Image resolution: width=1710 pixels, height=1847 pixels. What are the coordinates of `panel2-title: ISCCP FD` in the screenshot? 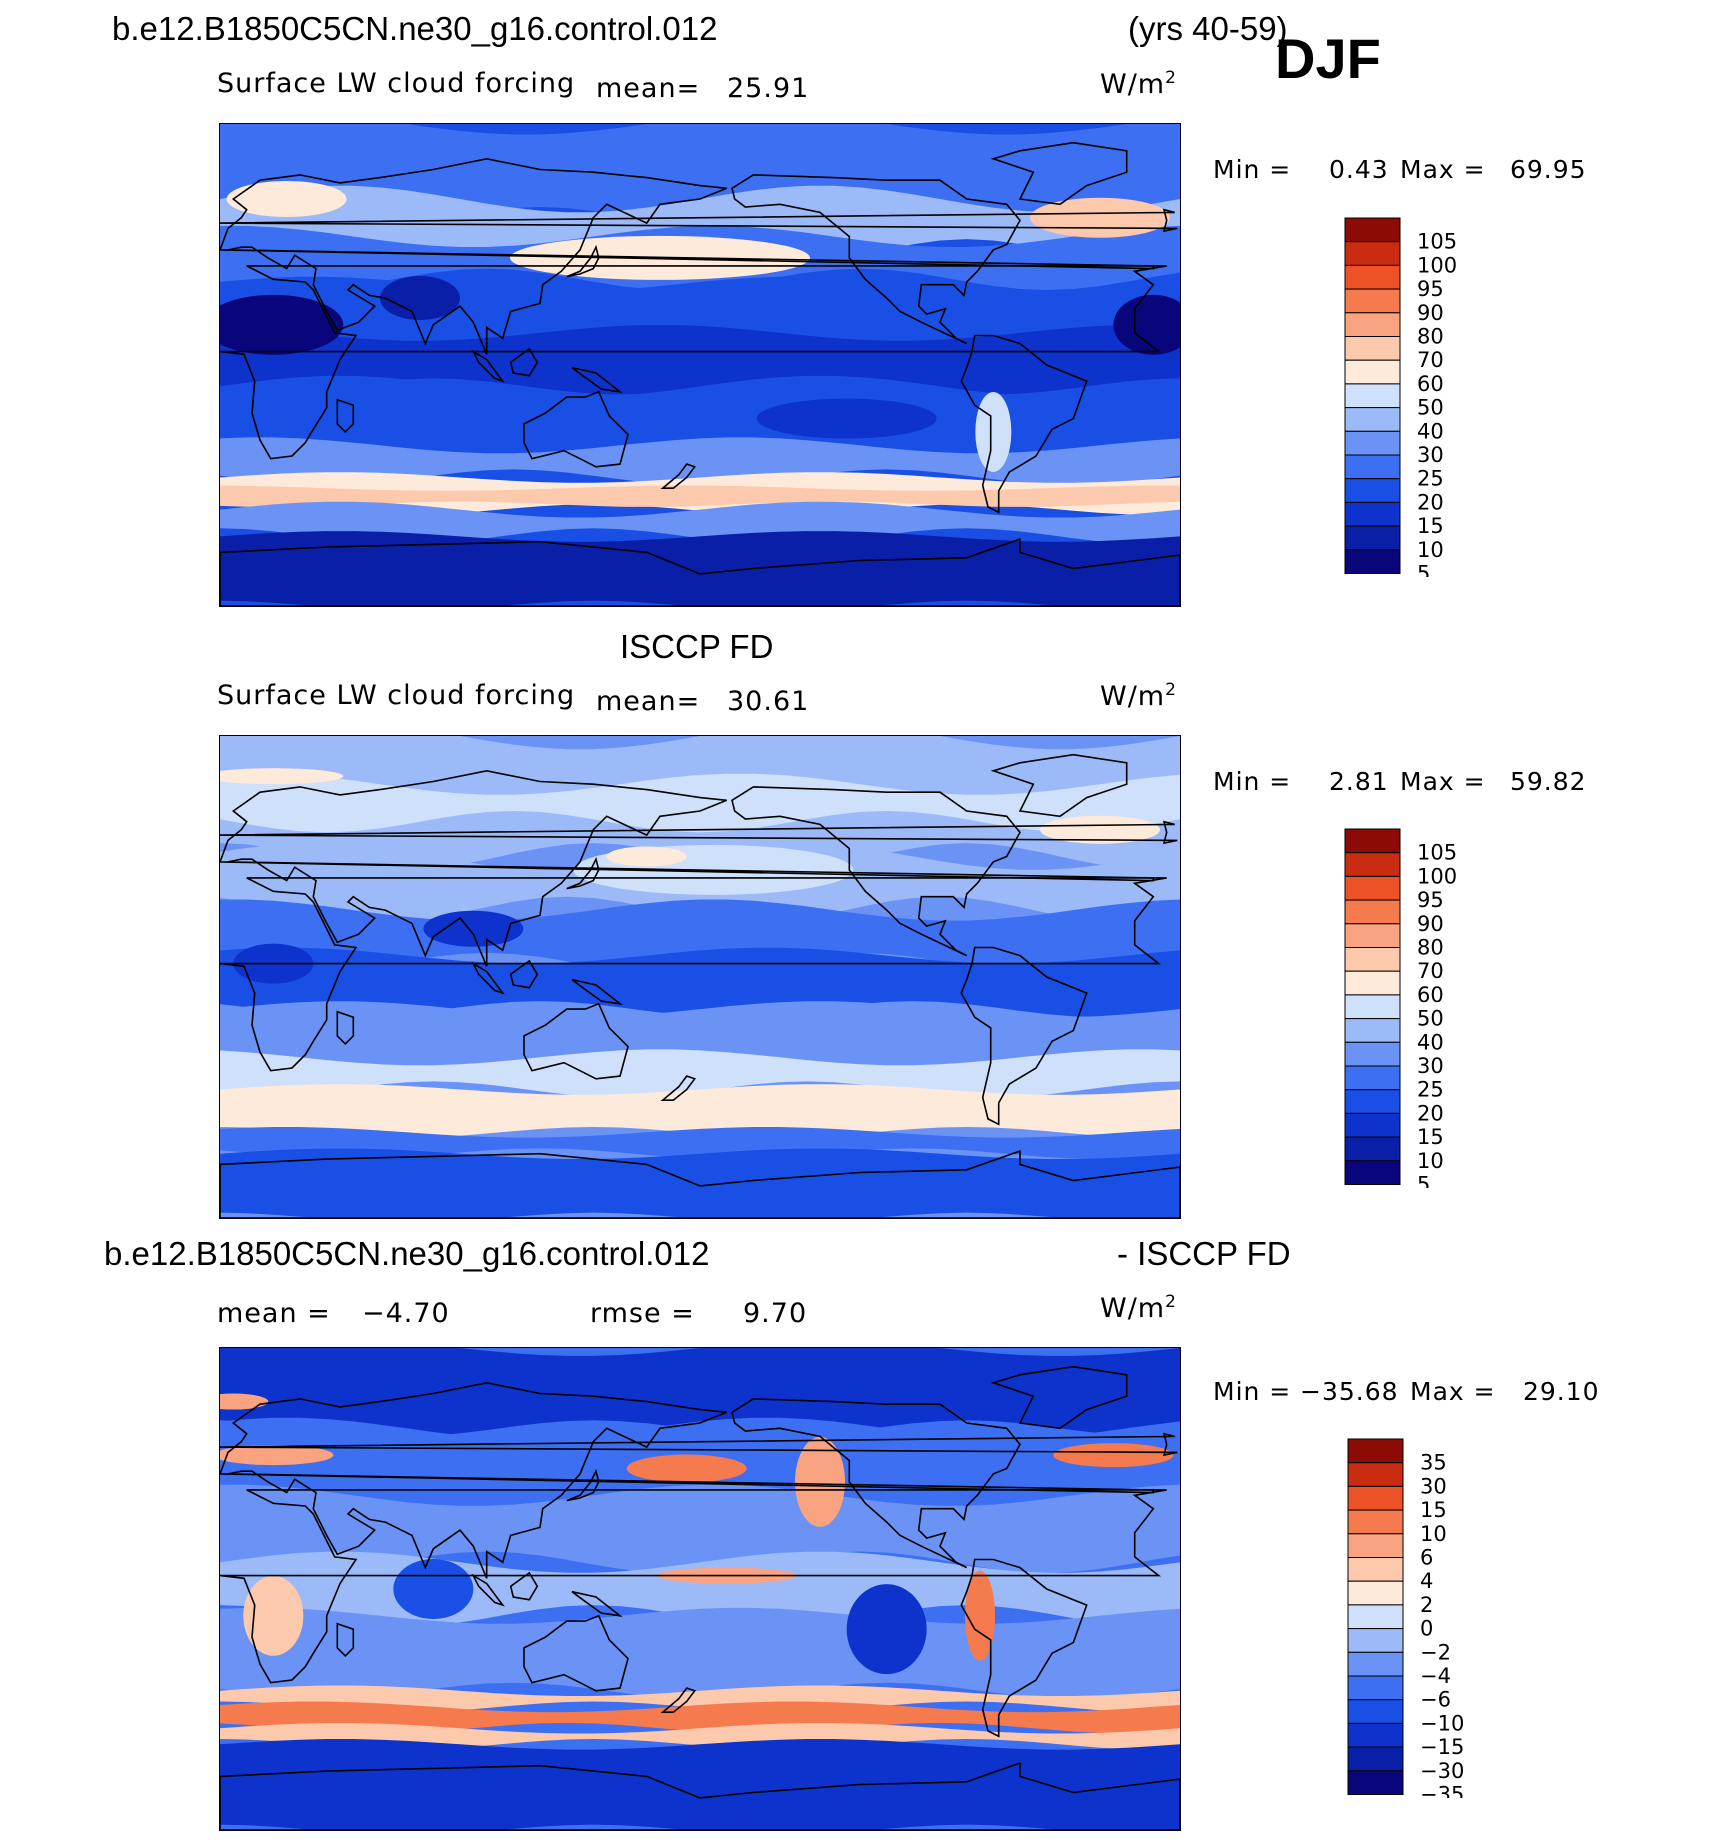 It's located at (697, 646).